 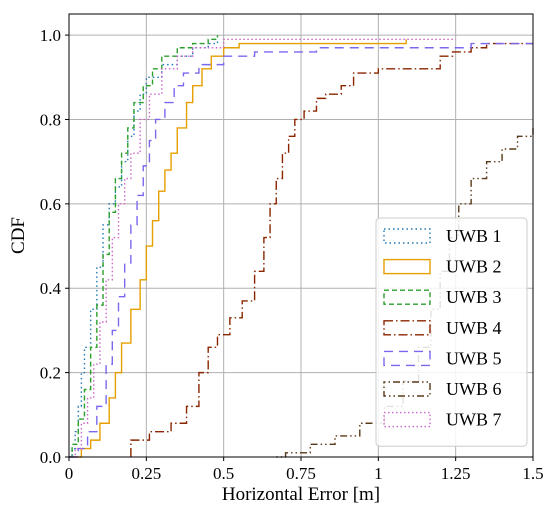 I want to click on y-axis-label: CDF, so click(x=18, y=235).